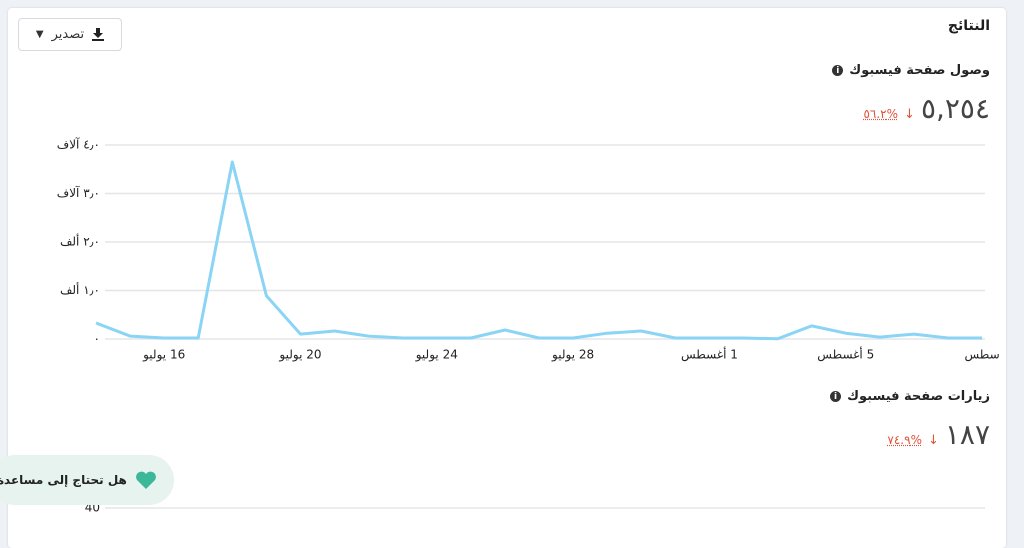  I want to click on x-tick-label: 20 يوليو, so click(299, 355).